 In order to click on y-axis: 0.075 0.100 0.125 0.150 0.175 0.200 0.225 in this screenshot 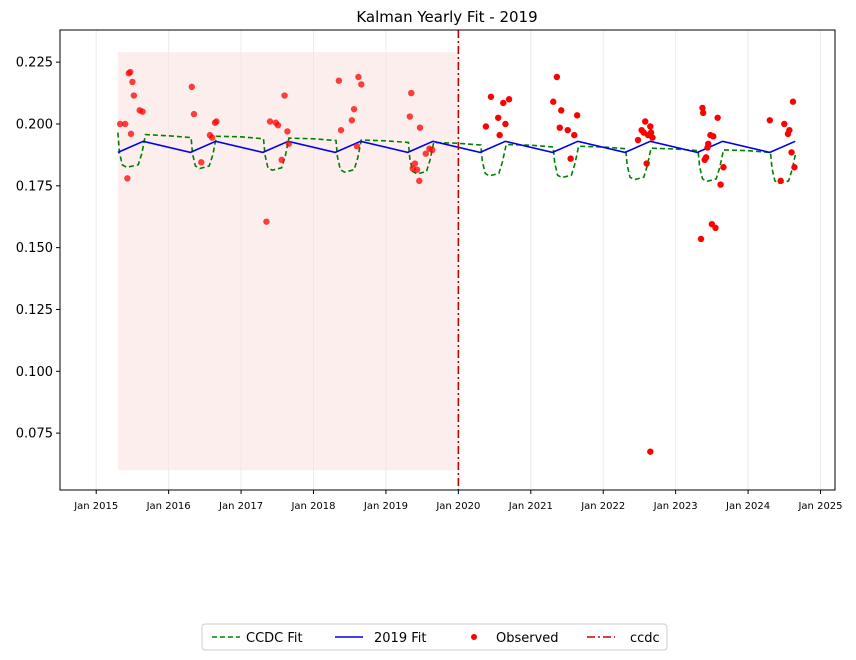, I will do `click(38, 249)`.